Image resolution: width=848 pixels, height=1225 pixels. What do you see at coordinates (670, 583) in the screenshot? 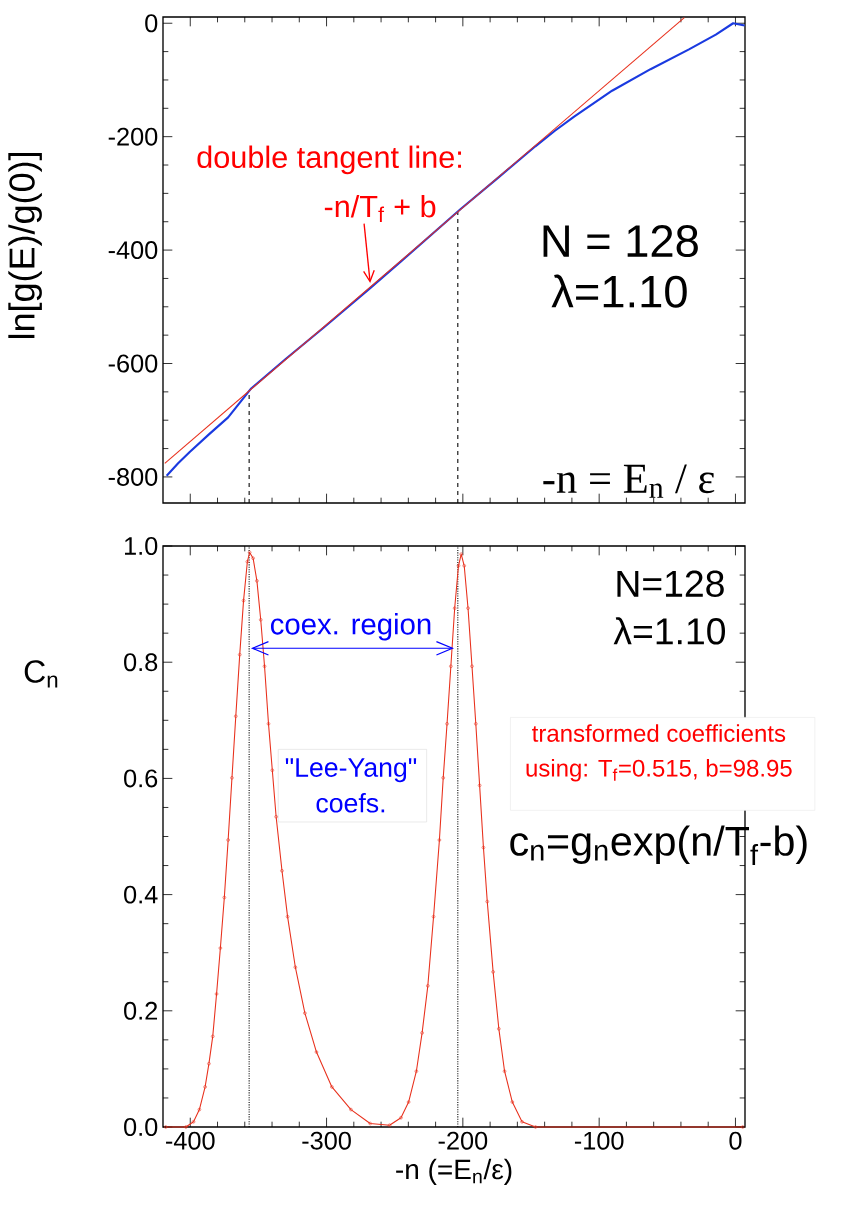
I see `annotation: N=128` at bounding box center [670, 583].